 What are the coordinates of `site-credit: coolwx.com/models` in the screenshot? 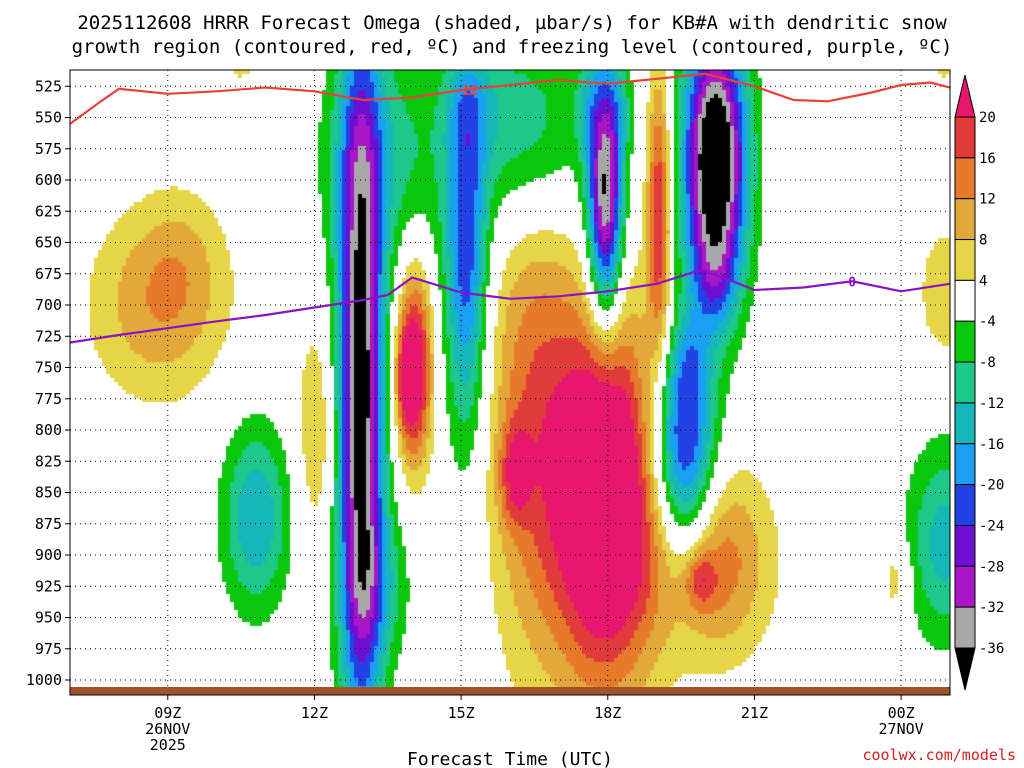 It's located at (939, 755).